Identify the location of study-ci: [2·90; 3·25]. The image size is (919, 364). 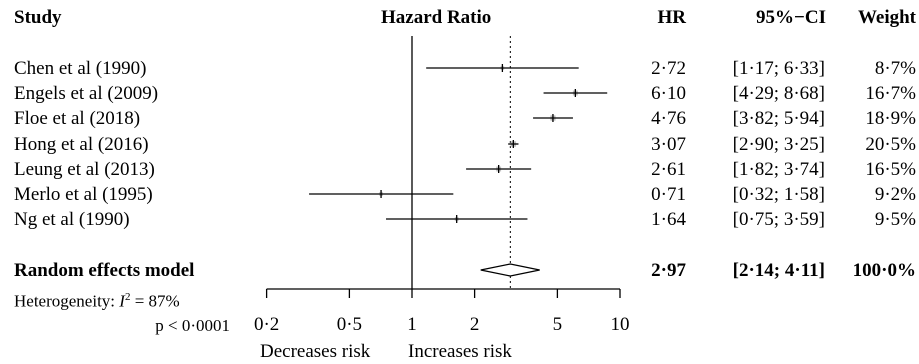
(778, 144).